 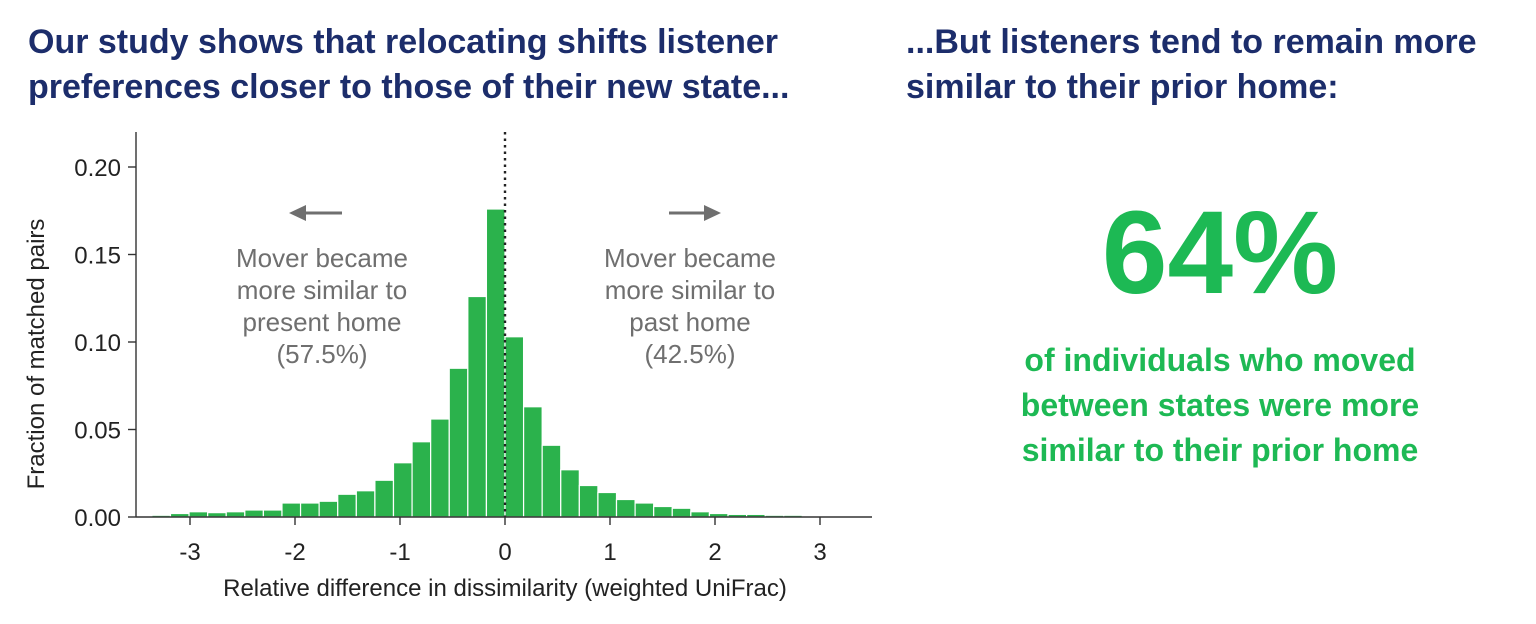 What do you see at coordinates (322, 258) in the screenshot?
I see `left-annotation-line-1: Mover became` at bounding box center [322, 258].